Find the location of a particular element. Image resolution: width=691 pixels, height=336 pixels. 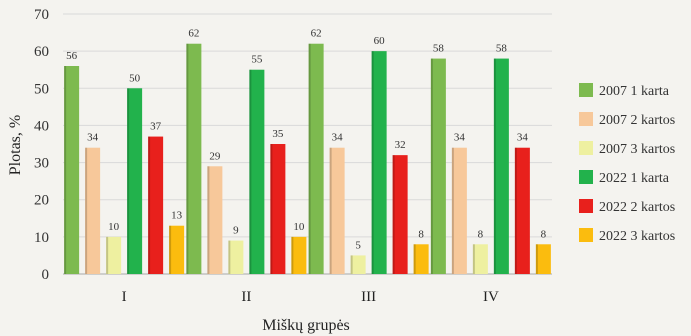

y-tick-label: 70 is located at coordinates (41, 15).